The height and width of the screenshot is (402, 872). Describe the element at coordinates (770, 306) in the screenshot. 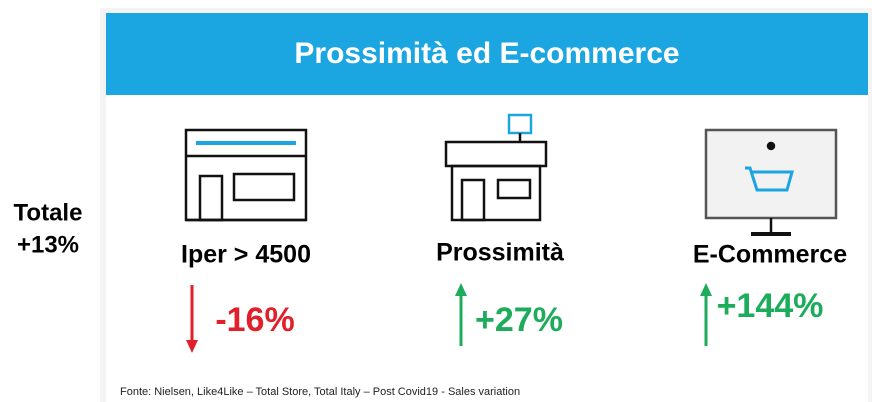

I see `channel-change: +144%` at that location.